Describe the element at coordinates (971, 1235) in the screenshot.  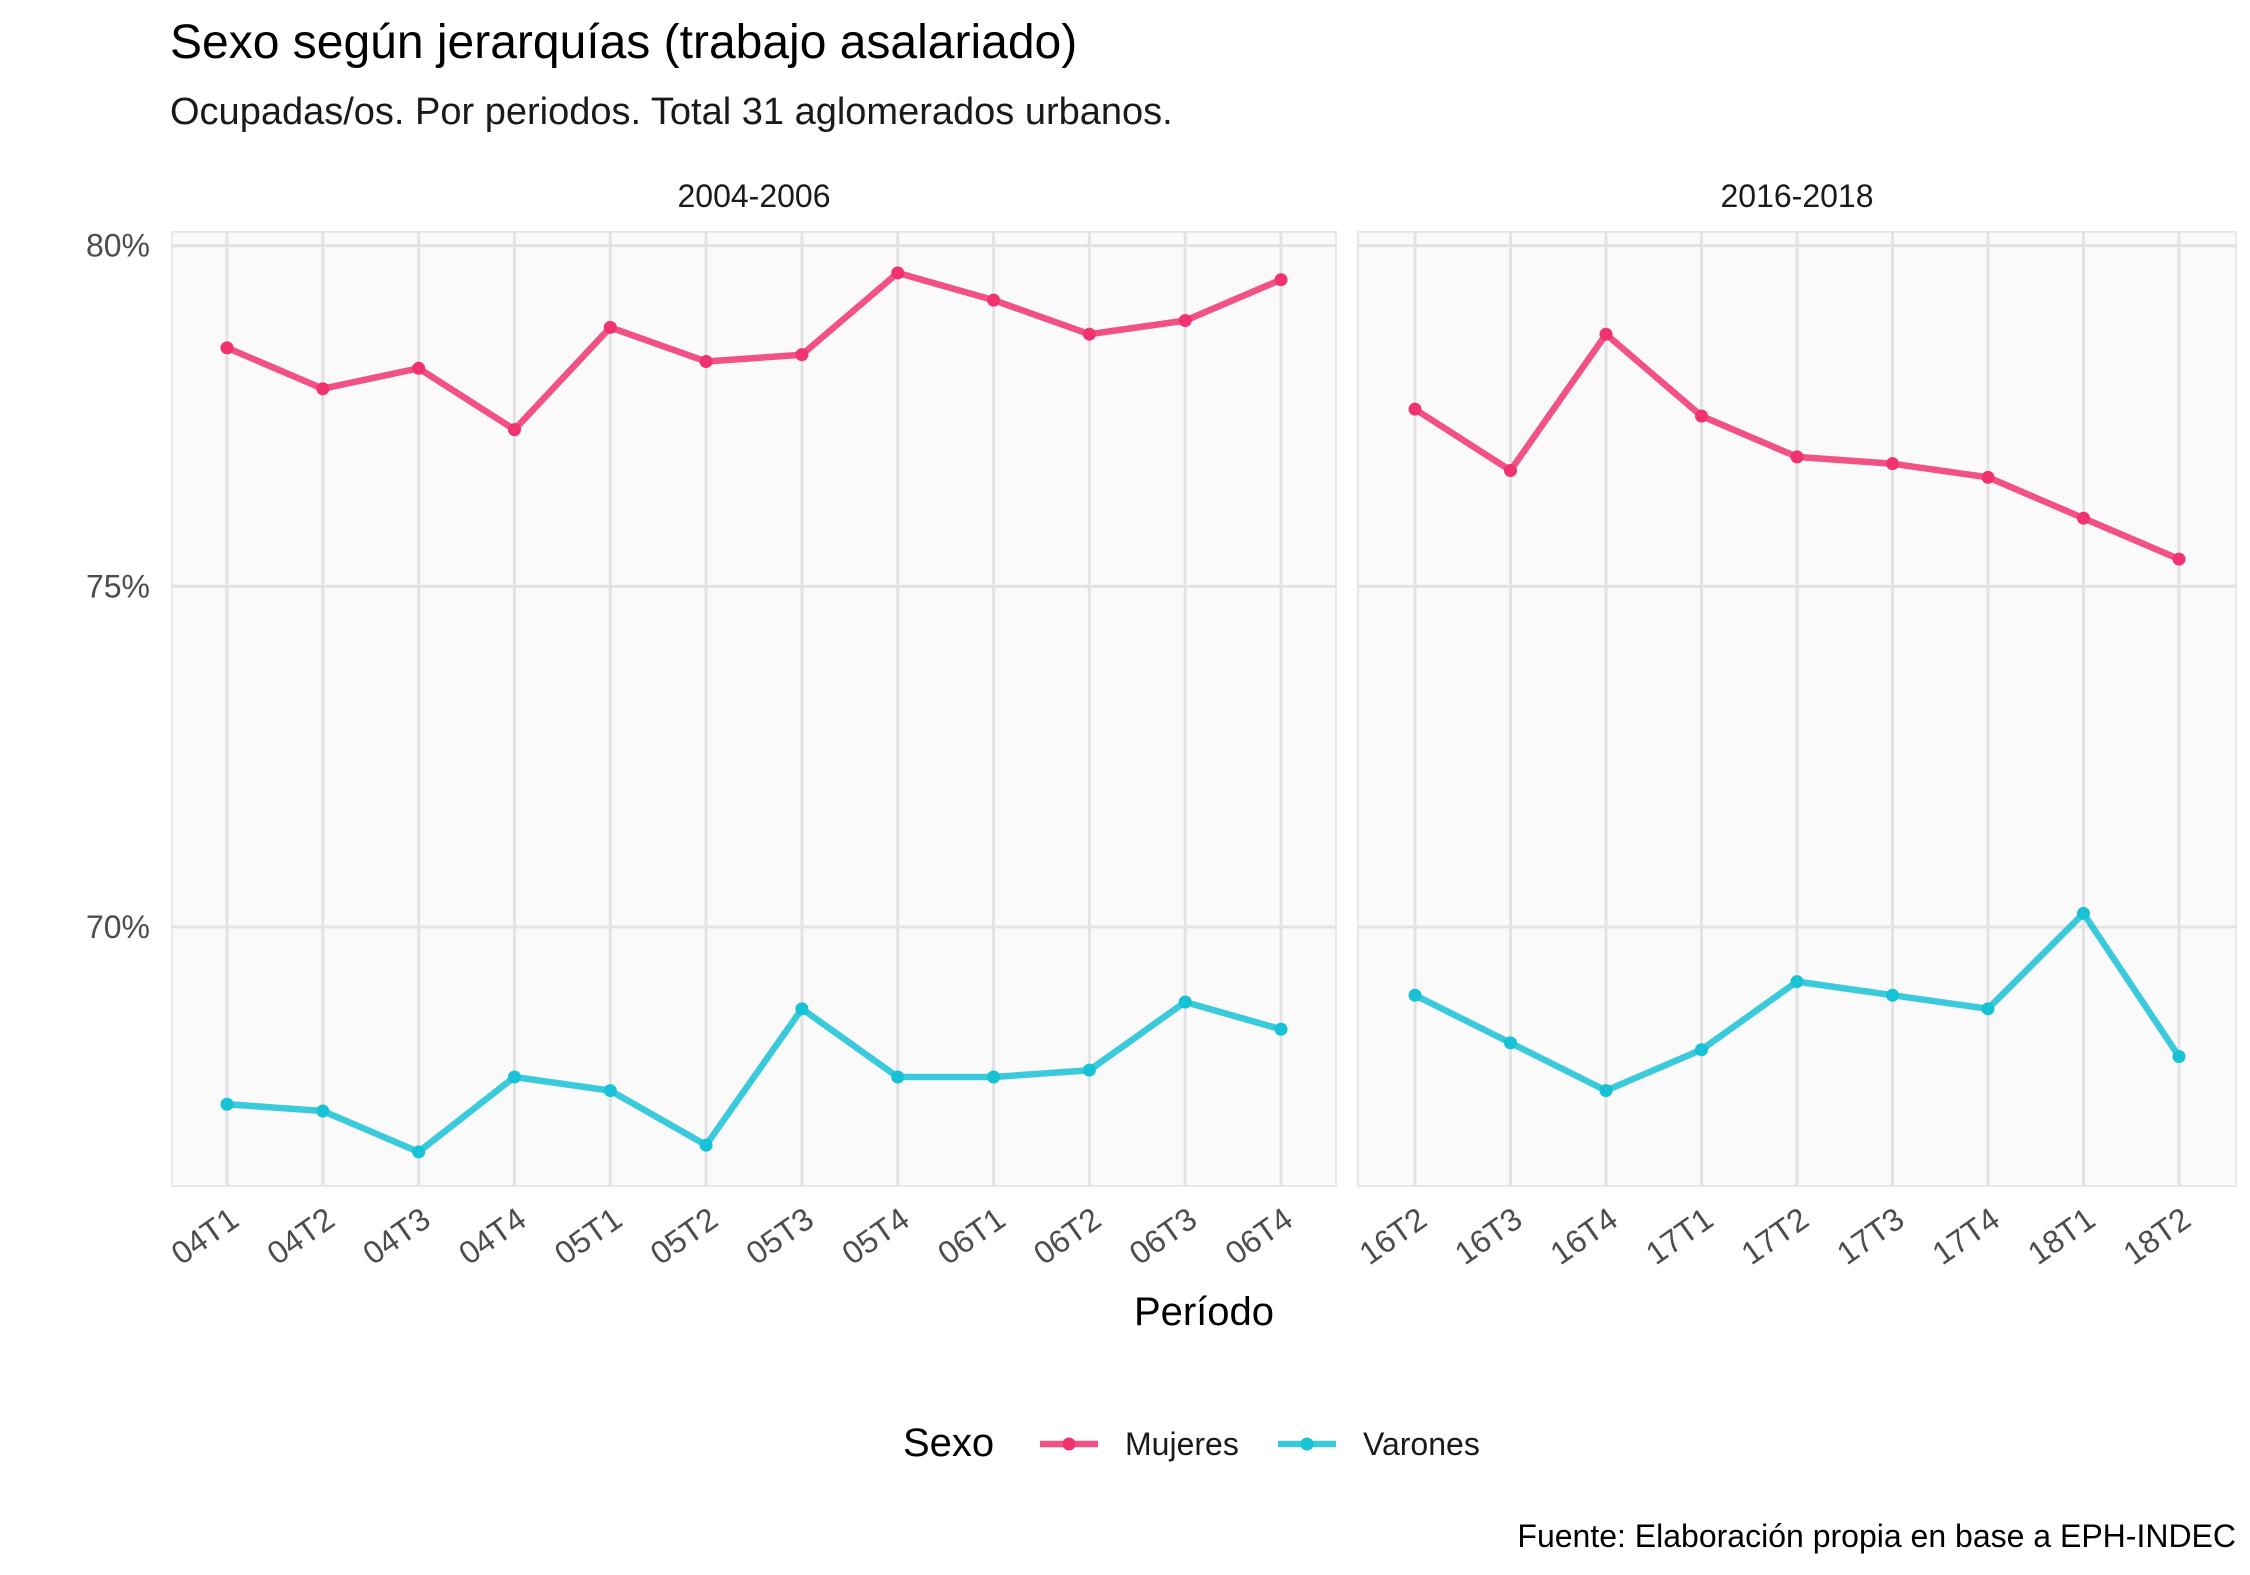
I see `x-tick-label: 06T1` at that location.